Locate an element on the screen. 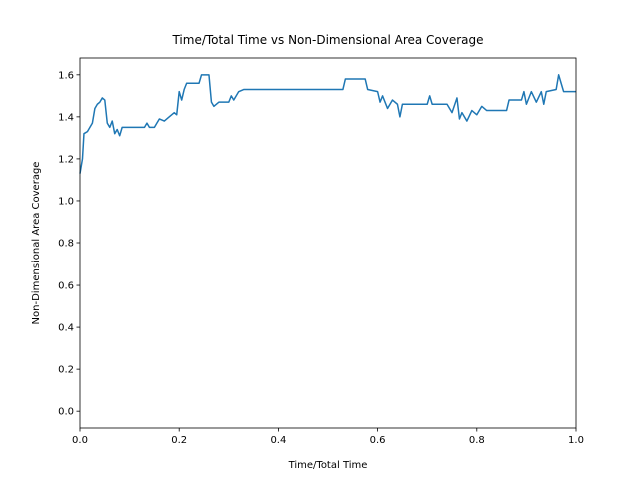  y-tick-label: 0.4 is located at coordinates (66, 328).